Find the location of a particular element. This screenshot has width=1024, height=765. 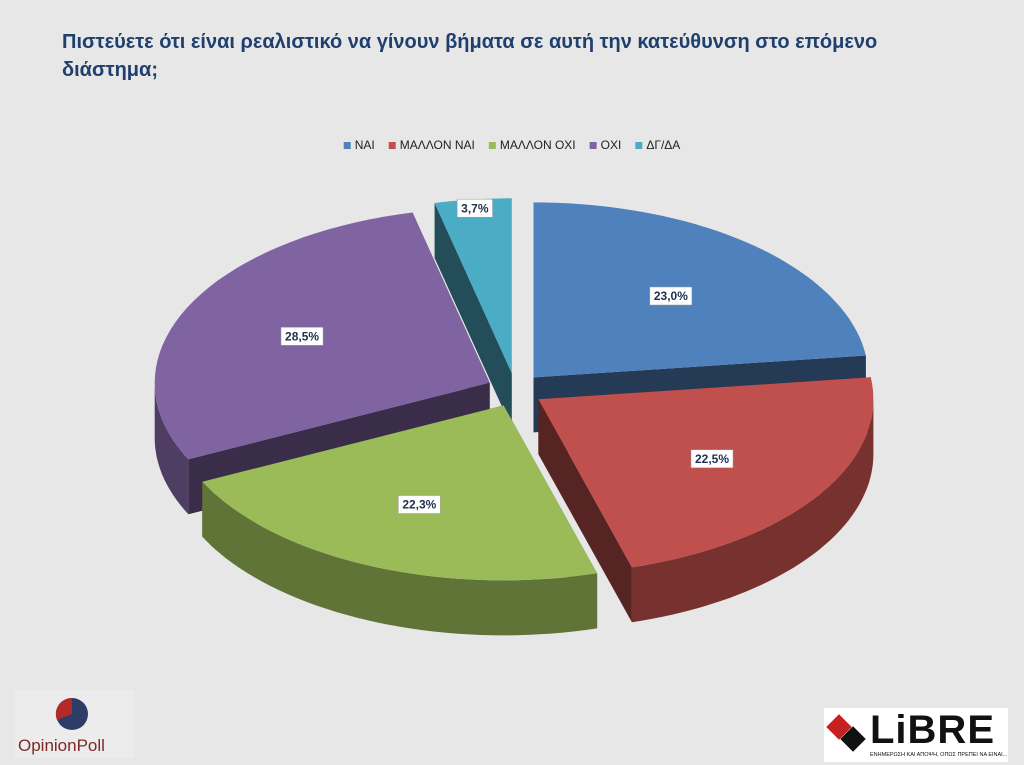

legend-label: ΟΧΙ is located at coordinates (611, 145).